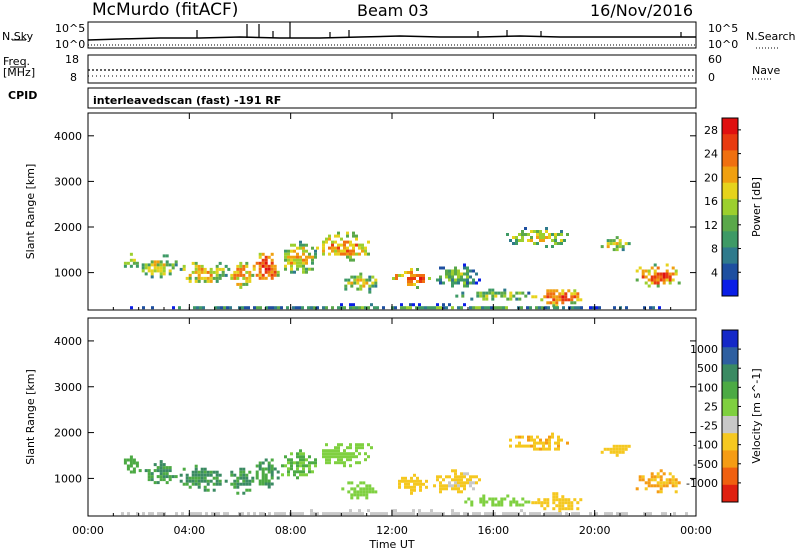  I want to click on freq-label-2: [MHz], so click(19, 72).